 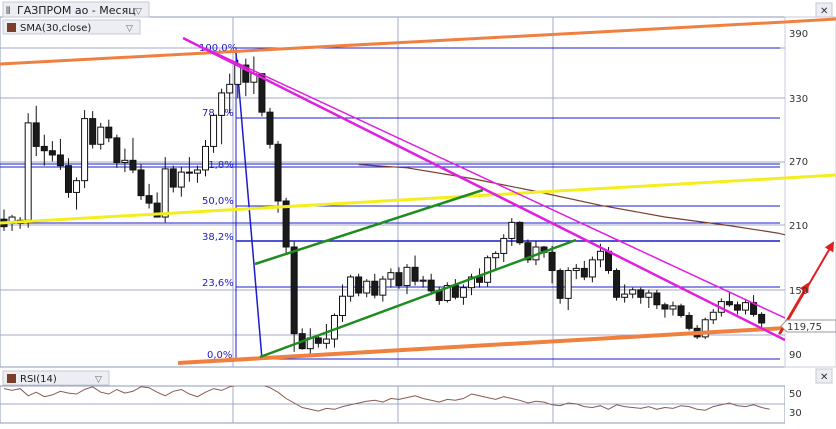 What do you see at coordinates (76, 9) in the screenshot?
I see `title-box` at bounding box center [76, 9].